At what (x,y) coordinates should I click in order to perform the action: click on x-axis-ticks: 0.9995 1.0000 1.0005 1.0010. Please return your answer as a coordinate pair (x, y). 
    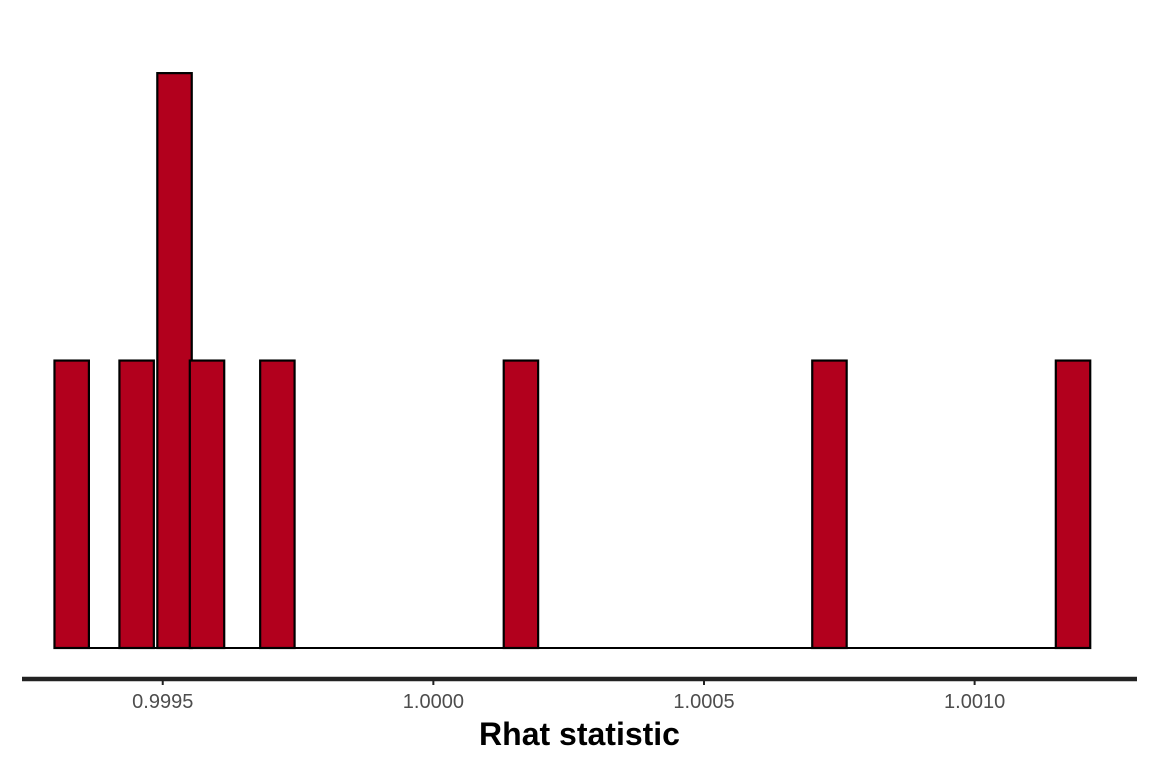
    Looking at the image, I should click on (568, 696).